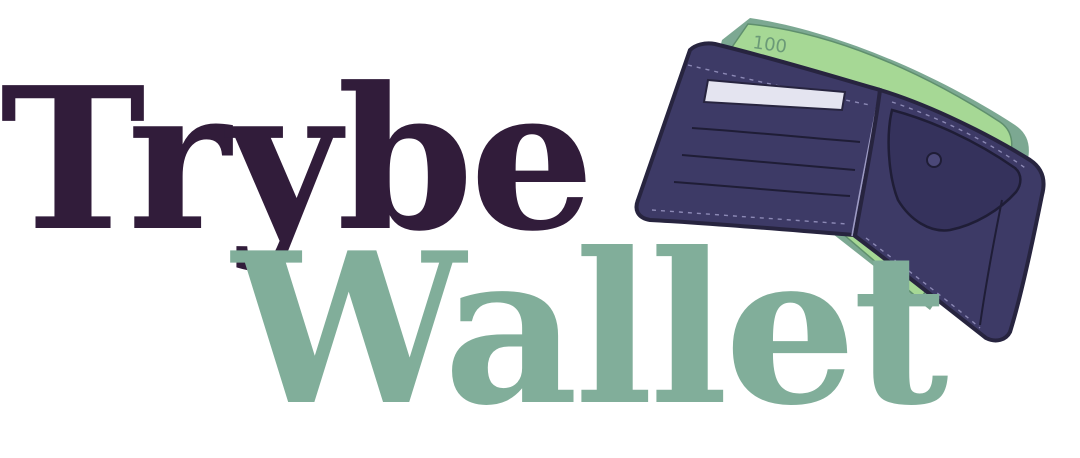 This screenshot has height=458, width=1080. What do you see at coordinates (934, 160) in the screenshot?
I see `snap-button-icon` at bounding box center [934, 160].